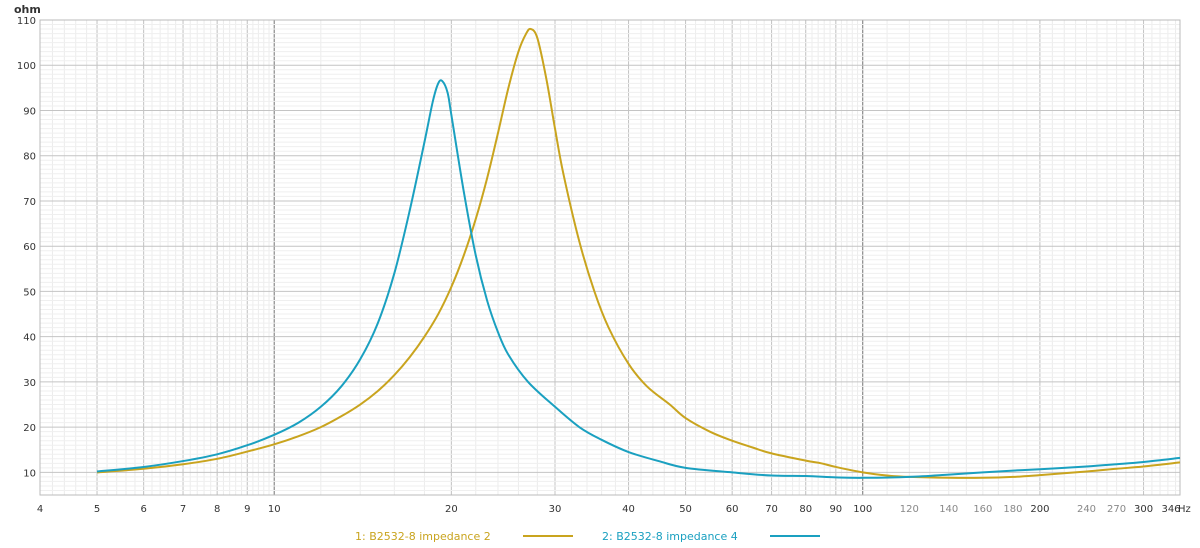 This screenshot has width=1200, height=548. Describe the element at coordinates (451, 509) in the screenshot. I see `x-tick-label: 20` at that location.